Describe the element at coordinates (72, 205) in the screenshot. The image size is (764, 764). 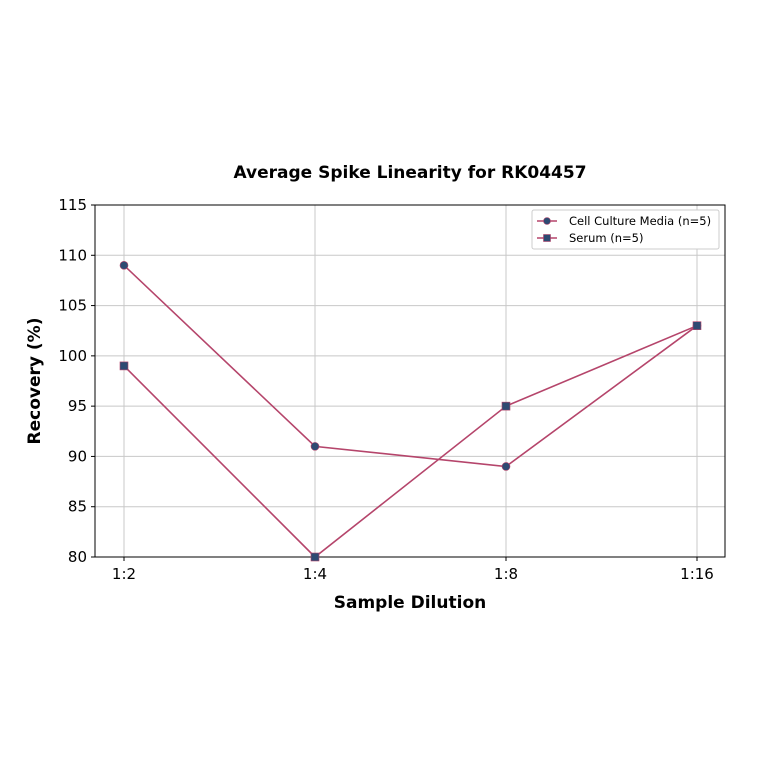
I see `y-tick-label: 115` at that location.